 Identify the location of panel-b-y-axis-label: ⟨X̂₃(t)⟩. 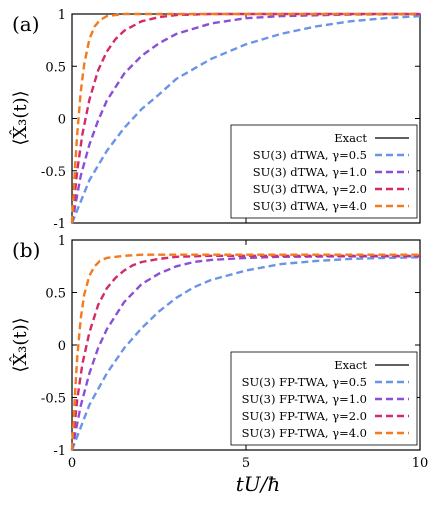
(20, 344).